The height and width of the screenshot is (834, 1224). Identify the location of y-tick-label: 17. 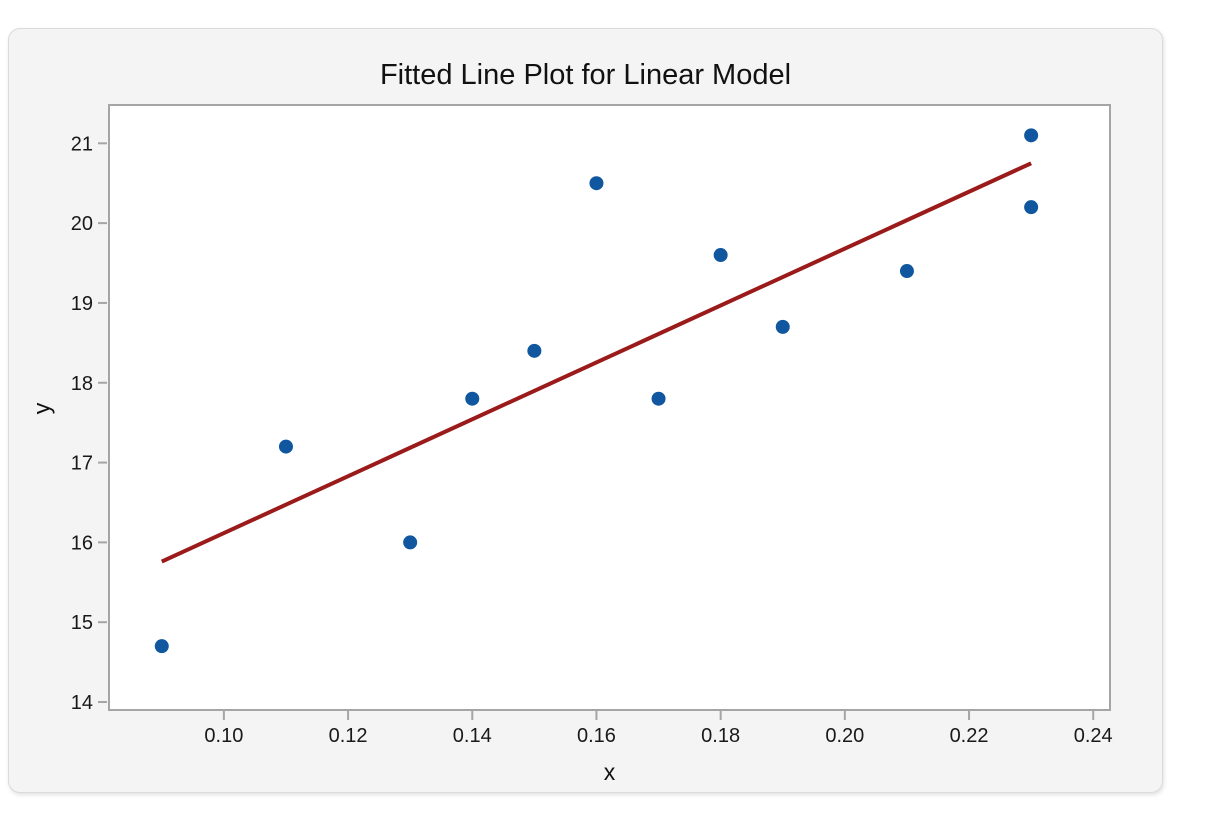
(82, 464).